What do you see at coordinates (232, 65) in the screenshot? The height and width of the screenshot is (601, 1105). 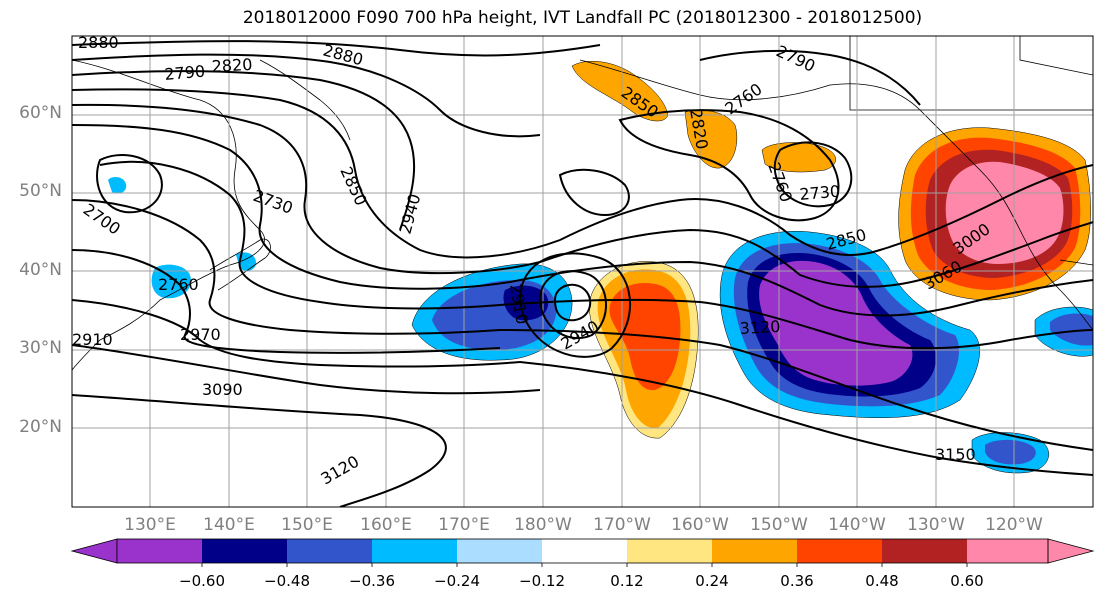 I see `contour-label: 2820` at bounding box center [232, 65].